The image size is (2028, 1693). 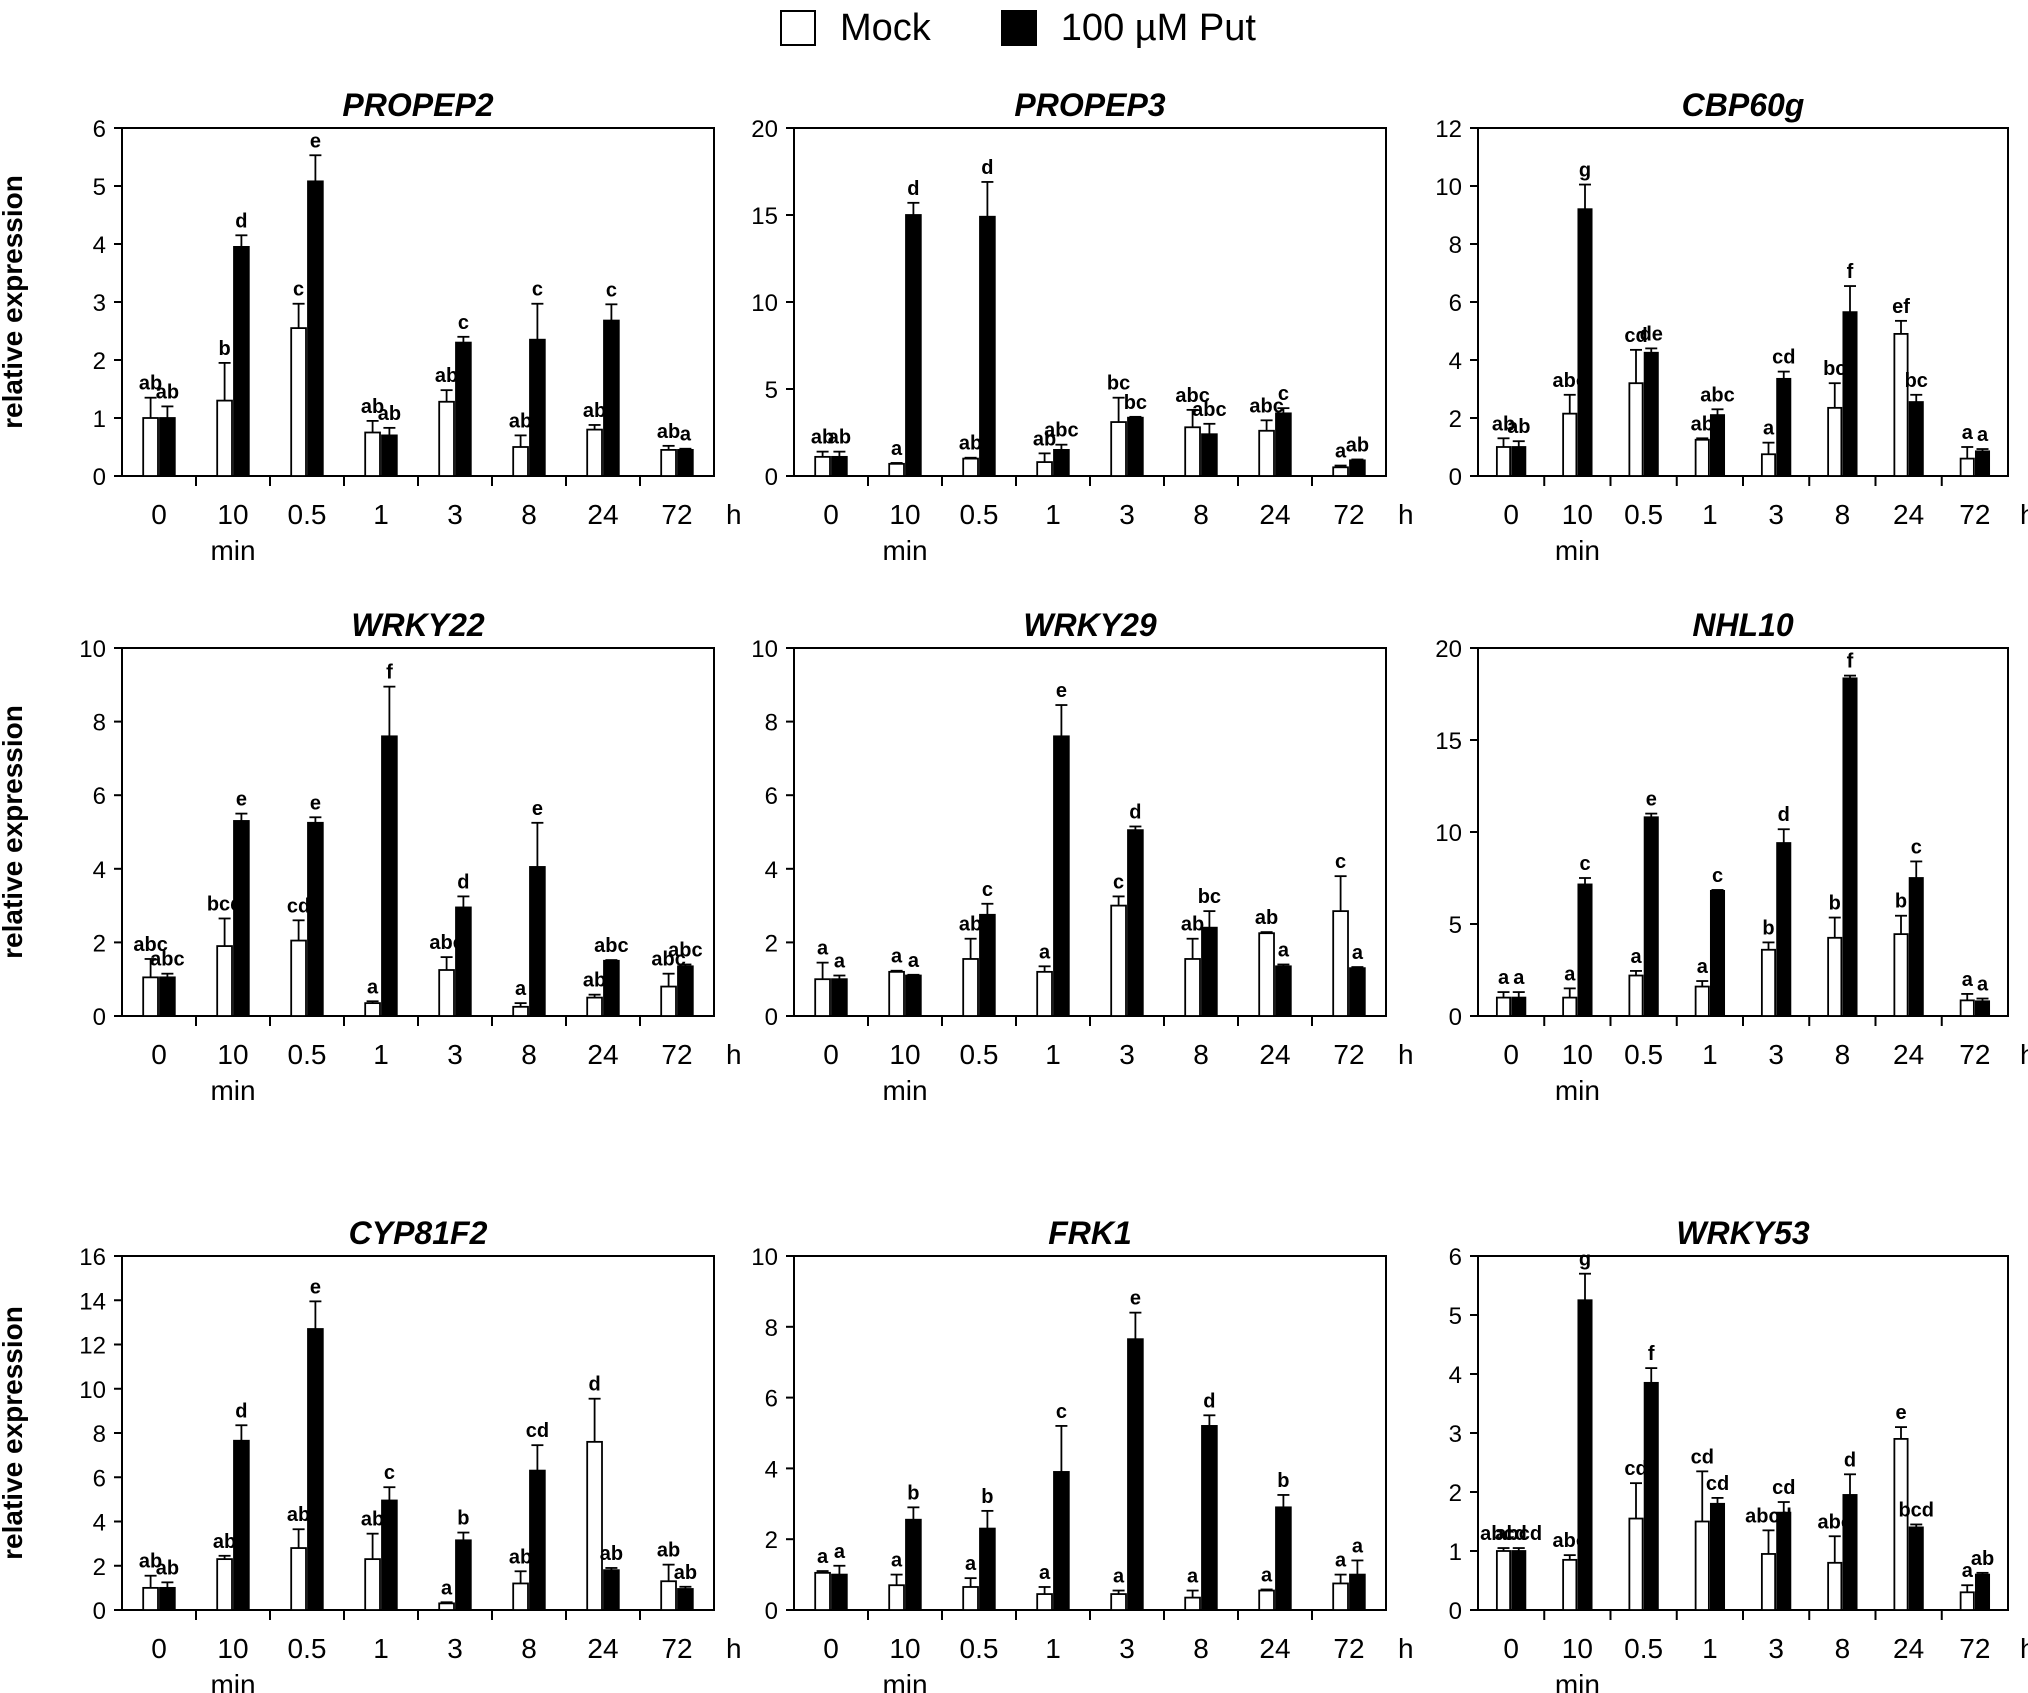 I want to click on legend-label-mock: Mock, so click(x=885, y=27).